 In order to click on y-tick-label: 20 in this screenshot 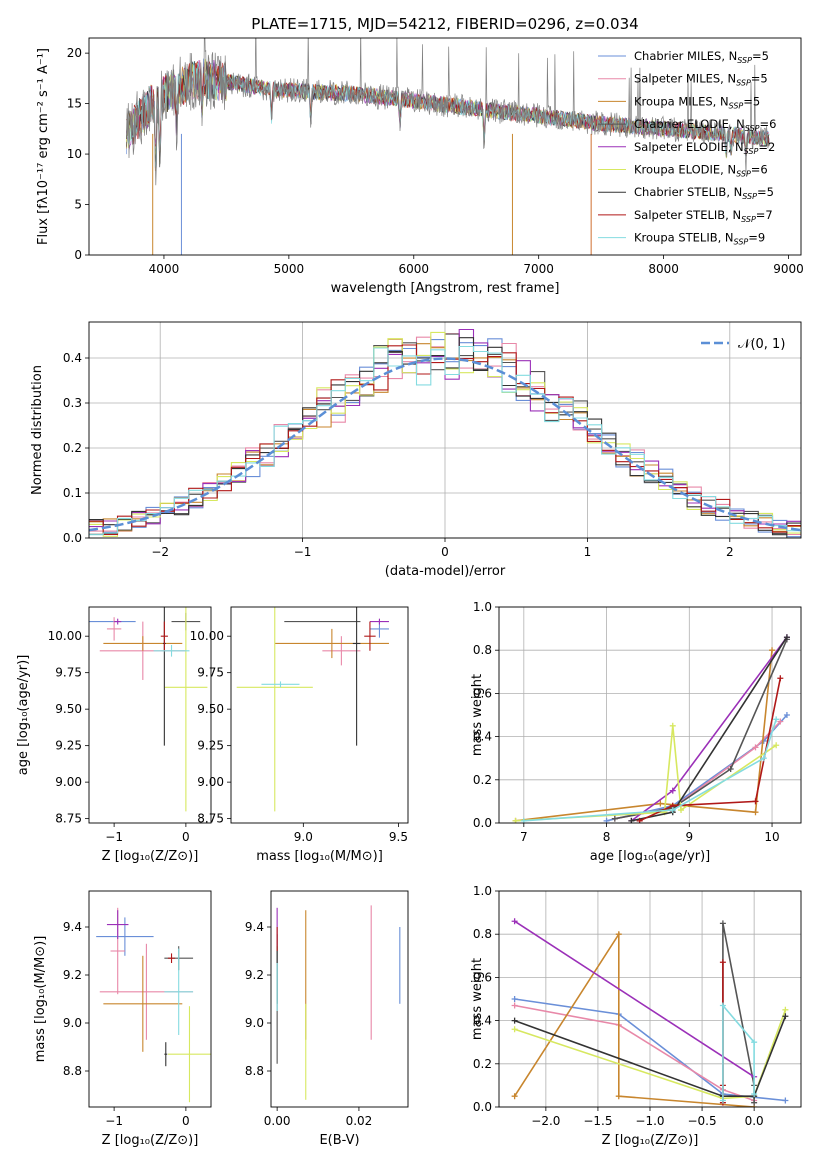, I will do `click(74, 53)`.